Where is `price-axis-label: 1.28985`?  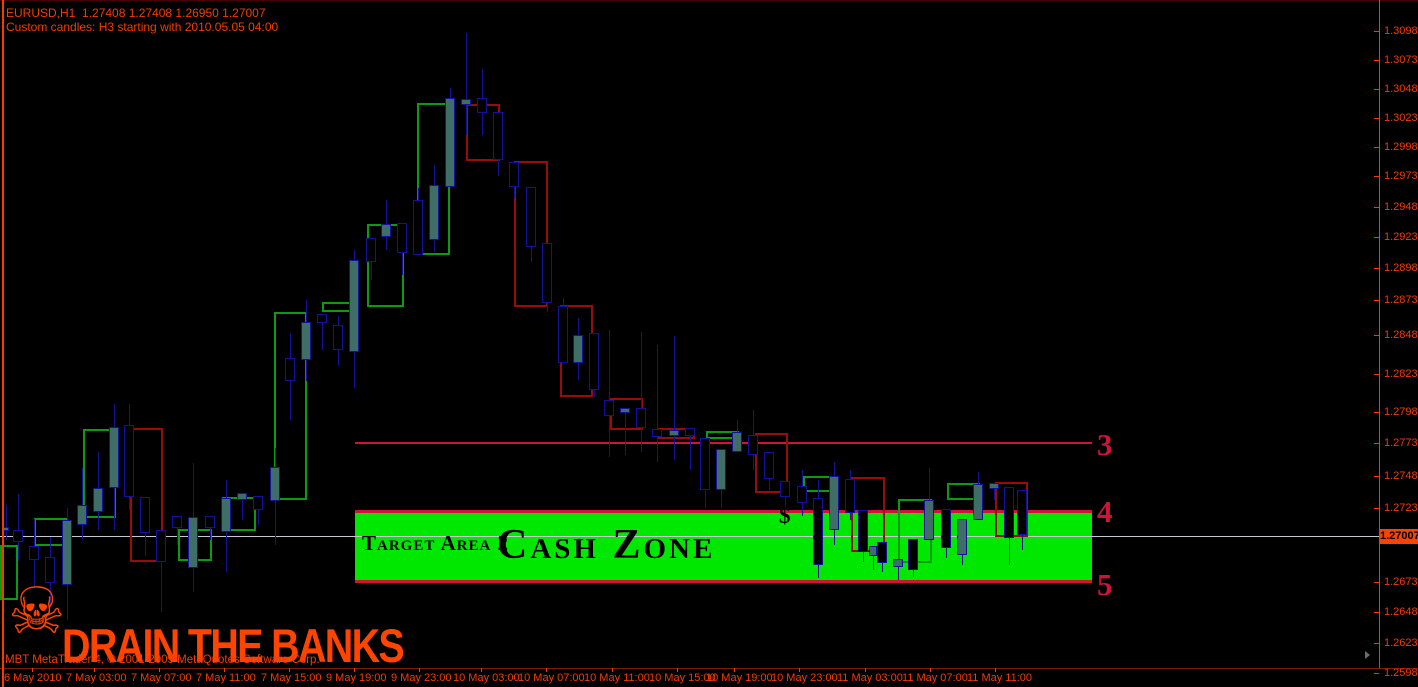 price-axis-label: 1.28985 is located at coordinates (1401, 268).